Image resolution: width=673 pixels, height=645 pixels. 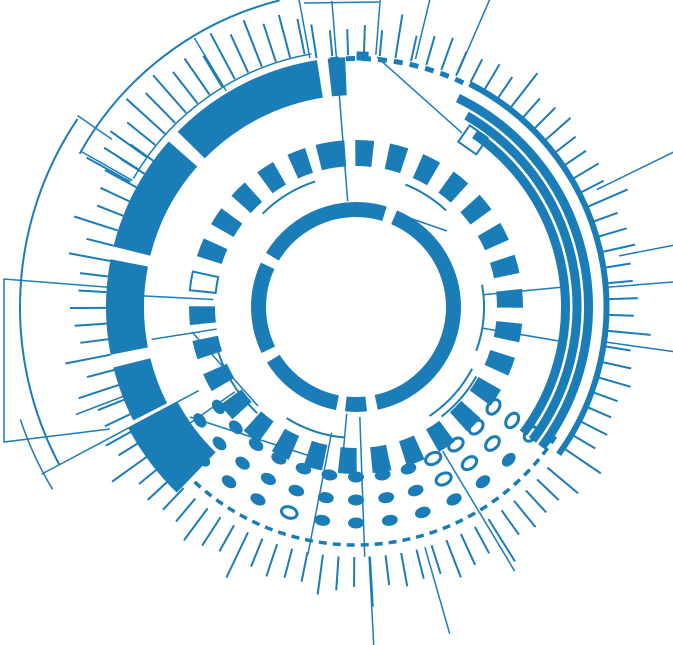 I want to click on inner-ring, so click(x=356, y=307).